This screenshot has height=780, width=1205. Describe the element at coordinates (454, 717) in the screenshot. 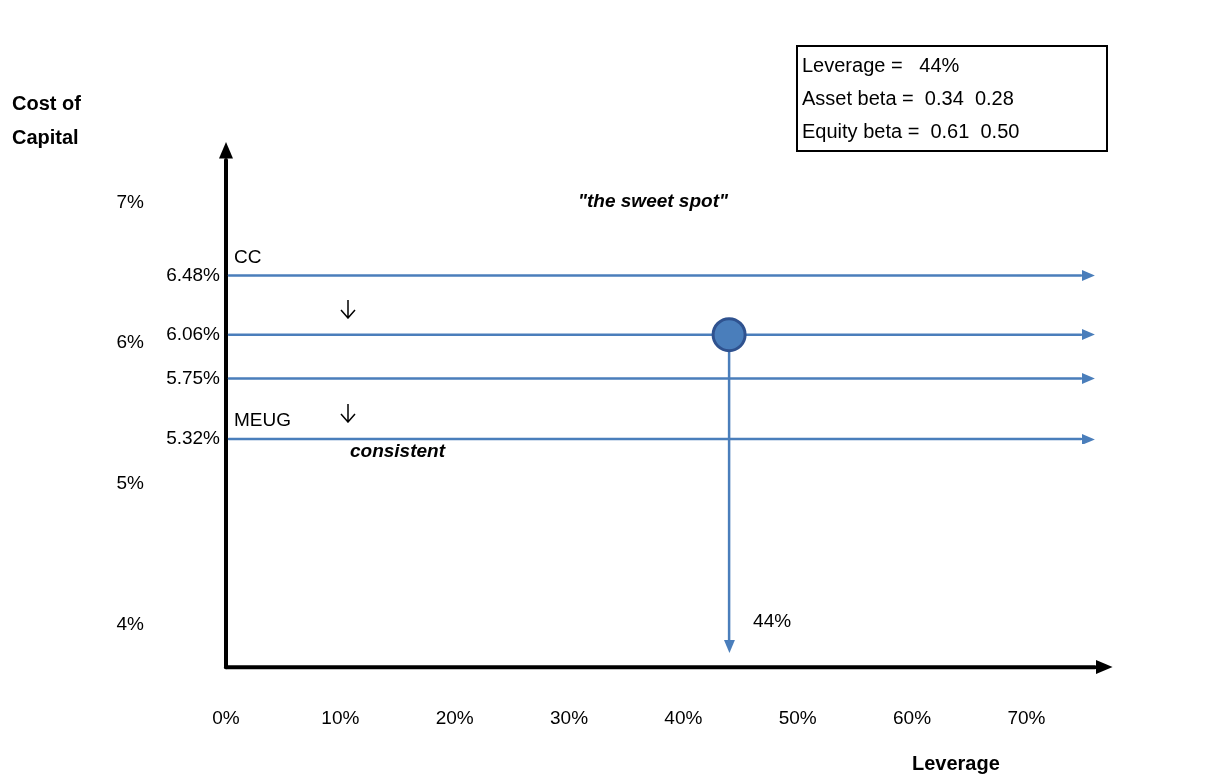

I see `x-tick-label: 20%` at that location.